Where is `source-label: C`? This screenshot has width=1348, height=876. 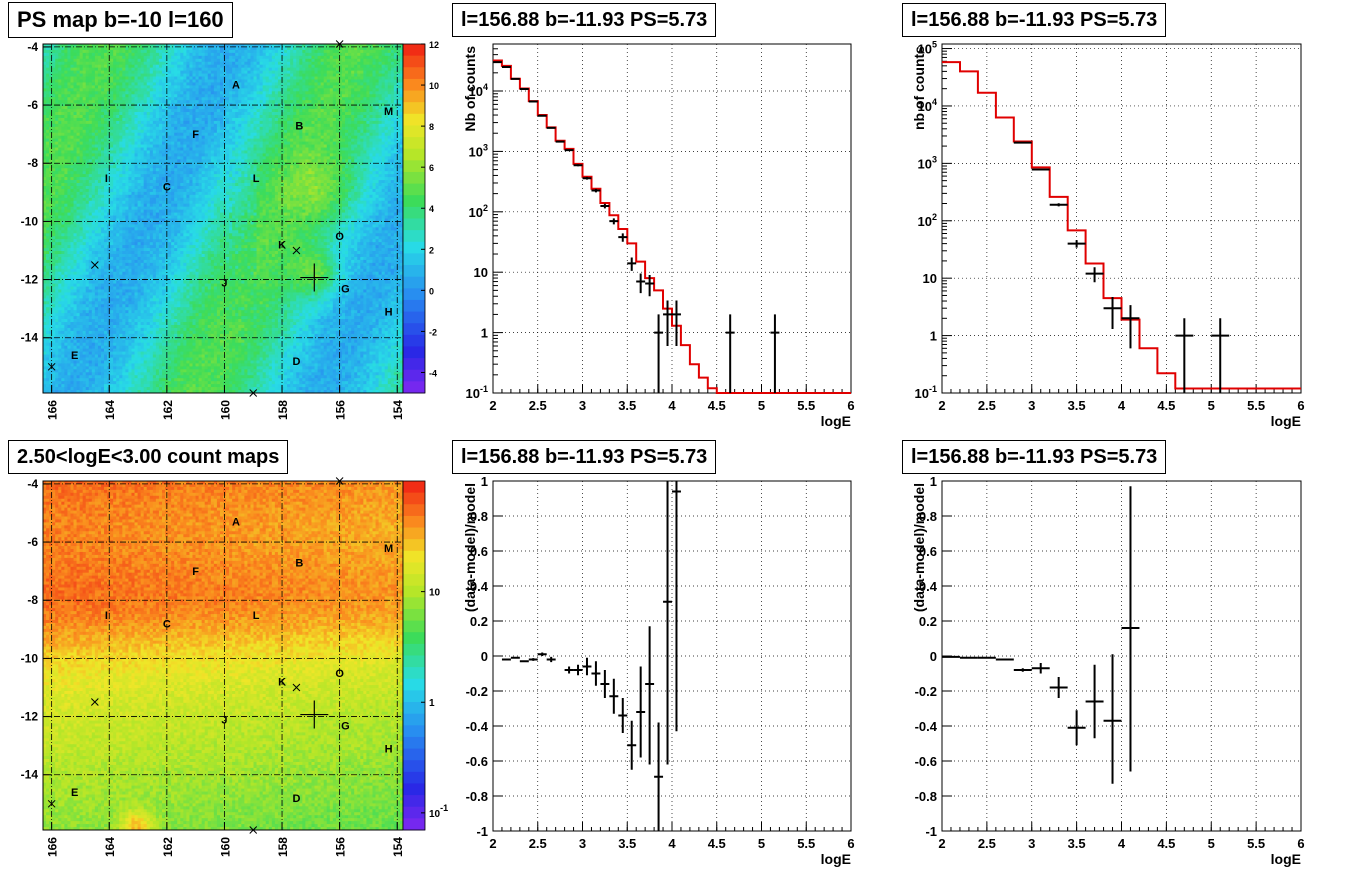
source-label: C is located at coordinates (167, 188).